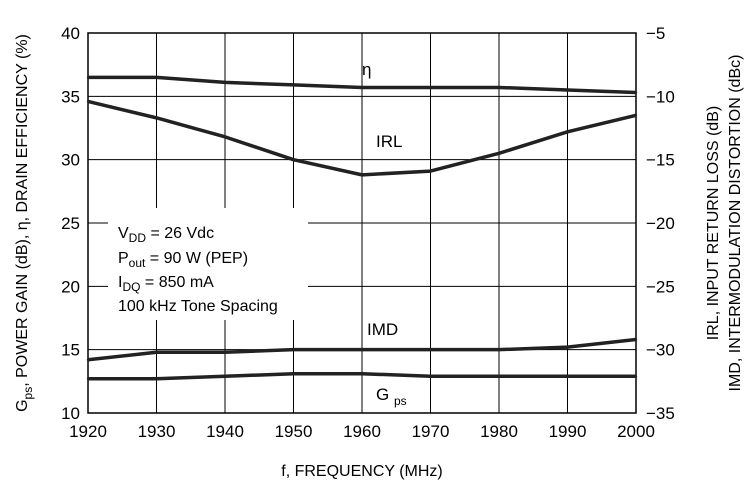 The width and height of the screenshot is (751, 492). Describe the element at coordinates (70, 160) in the screenshot. I see `y-tick-label-left: 30` at that location.